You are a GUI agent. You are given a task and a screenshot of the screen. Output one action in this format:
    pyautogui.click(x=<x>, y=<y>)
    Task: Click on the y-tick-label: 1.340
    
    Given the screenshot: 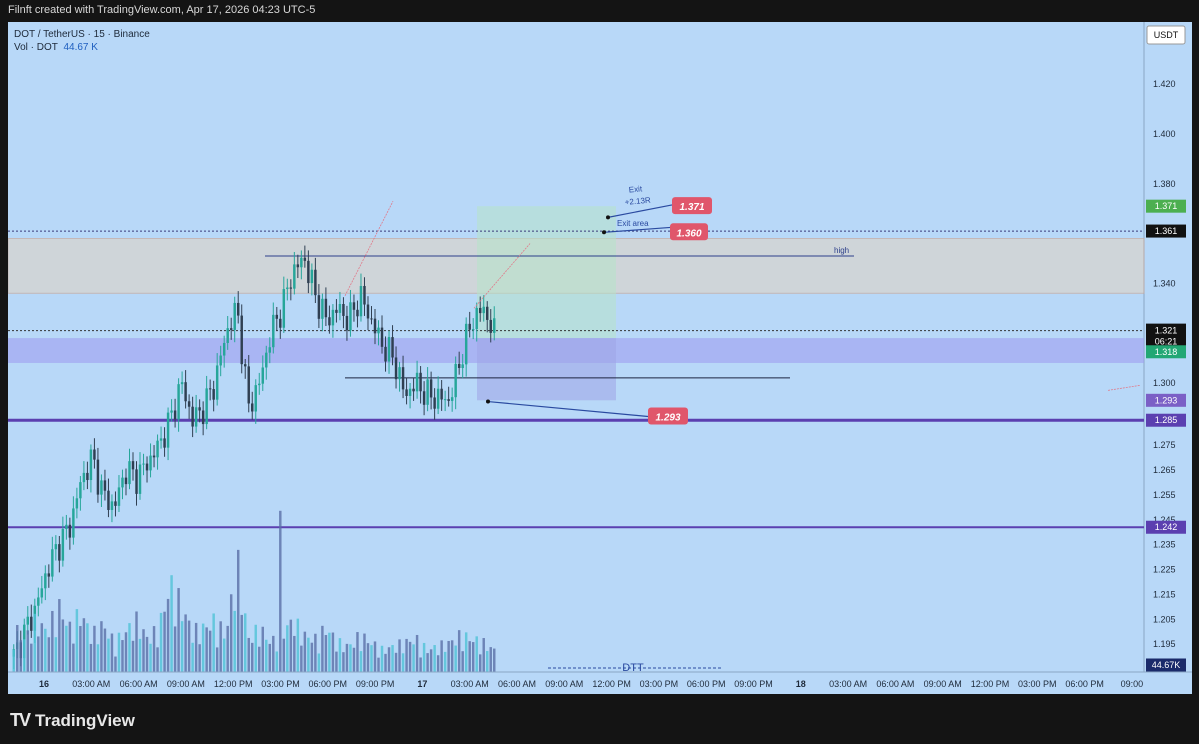 What is the action you would take?
    pyautogui.click(x=1164, y=283)
    